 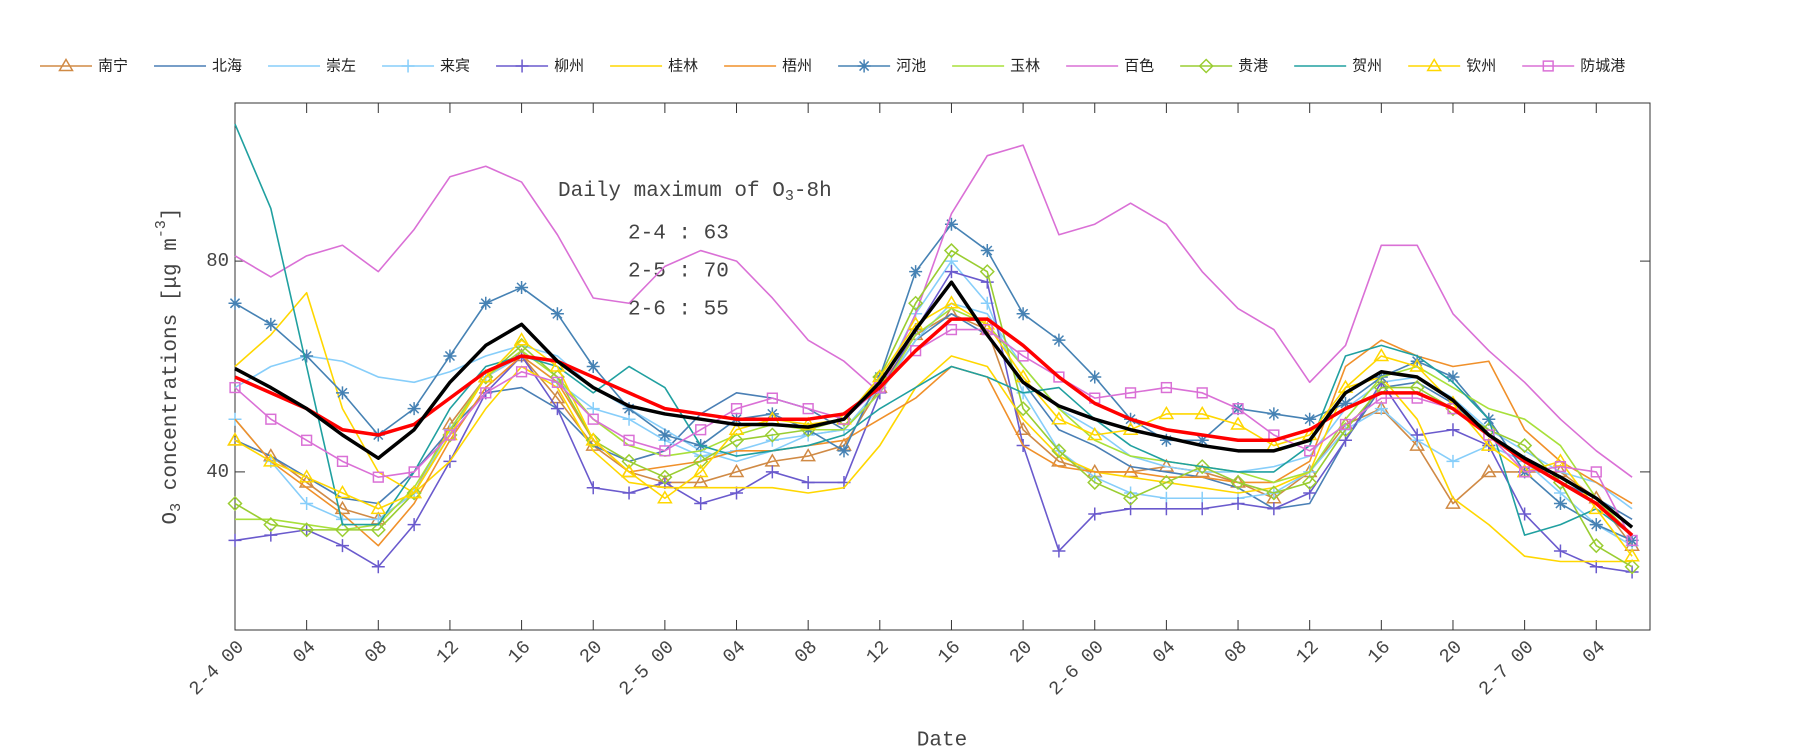 I want to click on x-tick-label: 2-4 00, so click(x=217, y=668).